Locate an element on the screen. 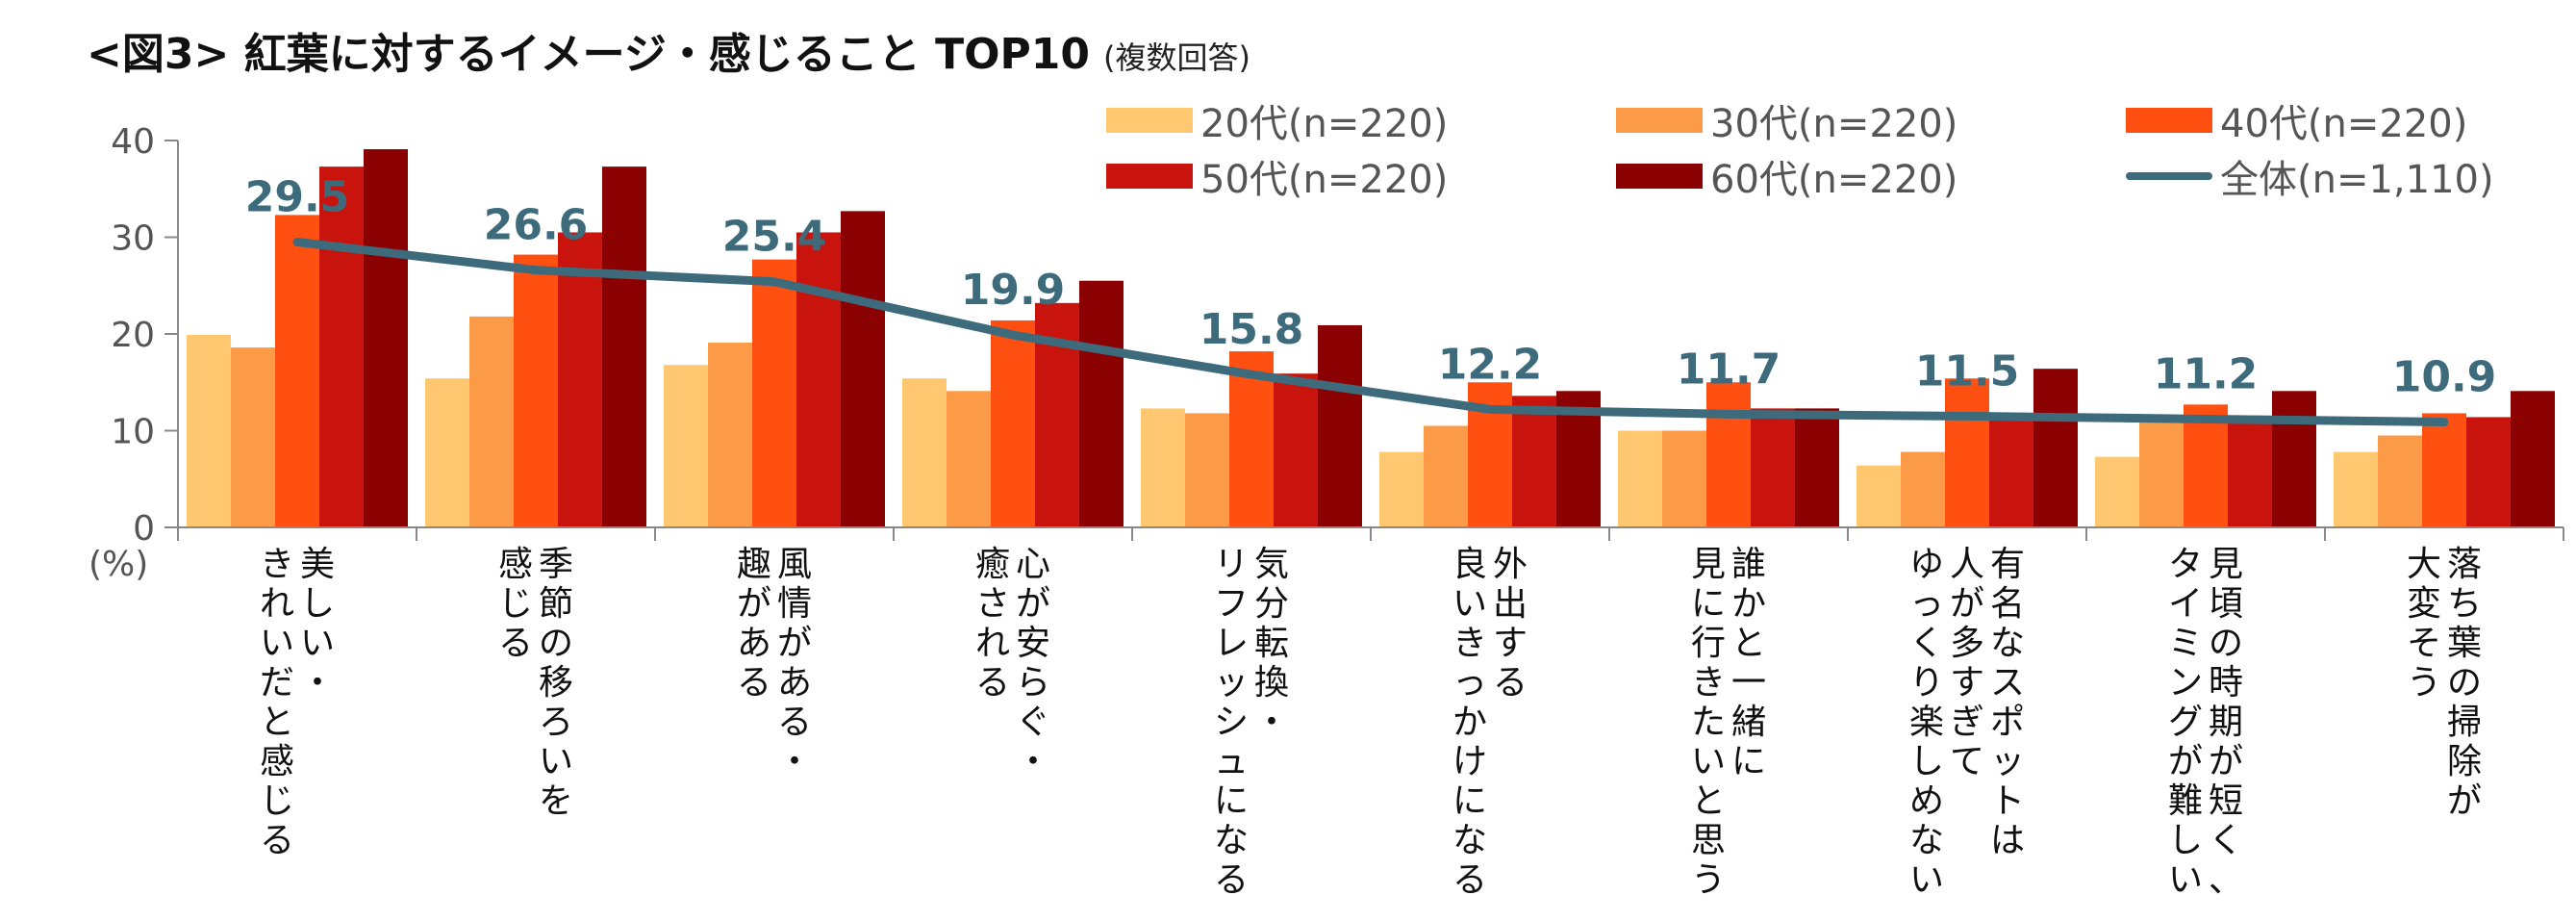 This screenshot has width=2576, height=921. y-tick-label: 10 is located at coordinates (133, 432).